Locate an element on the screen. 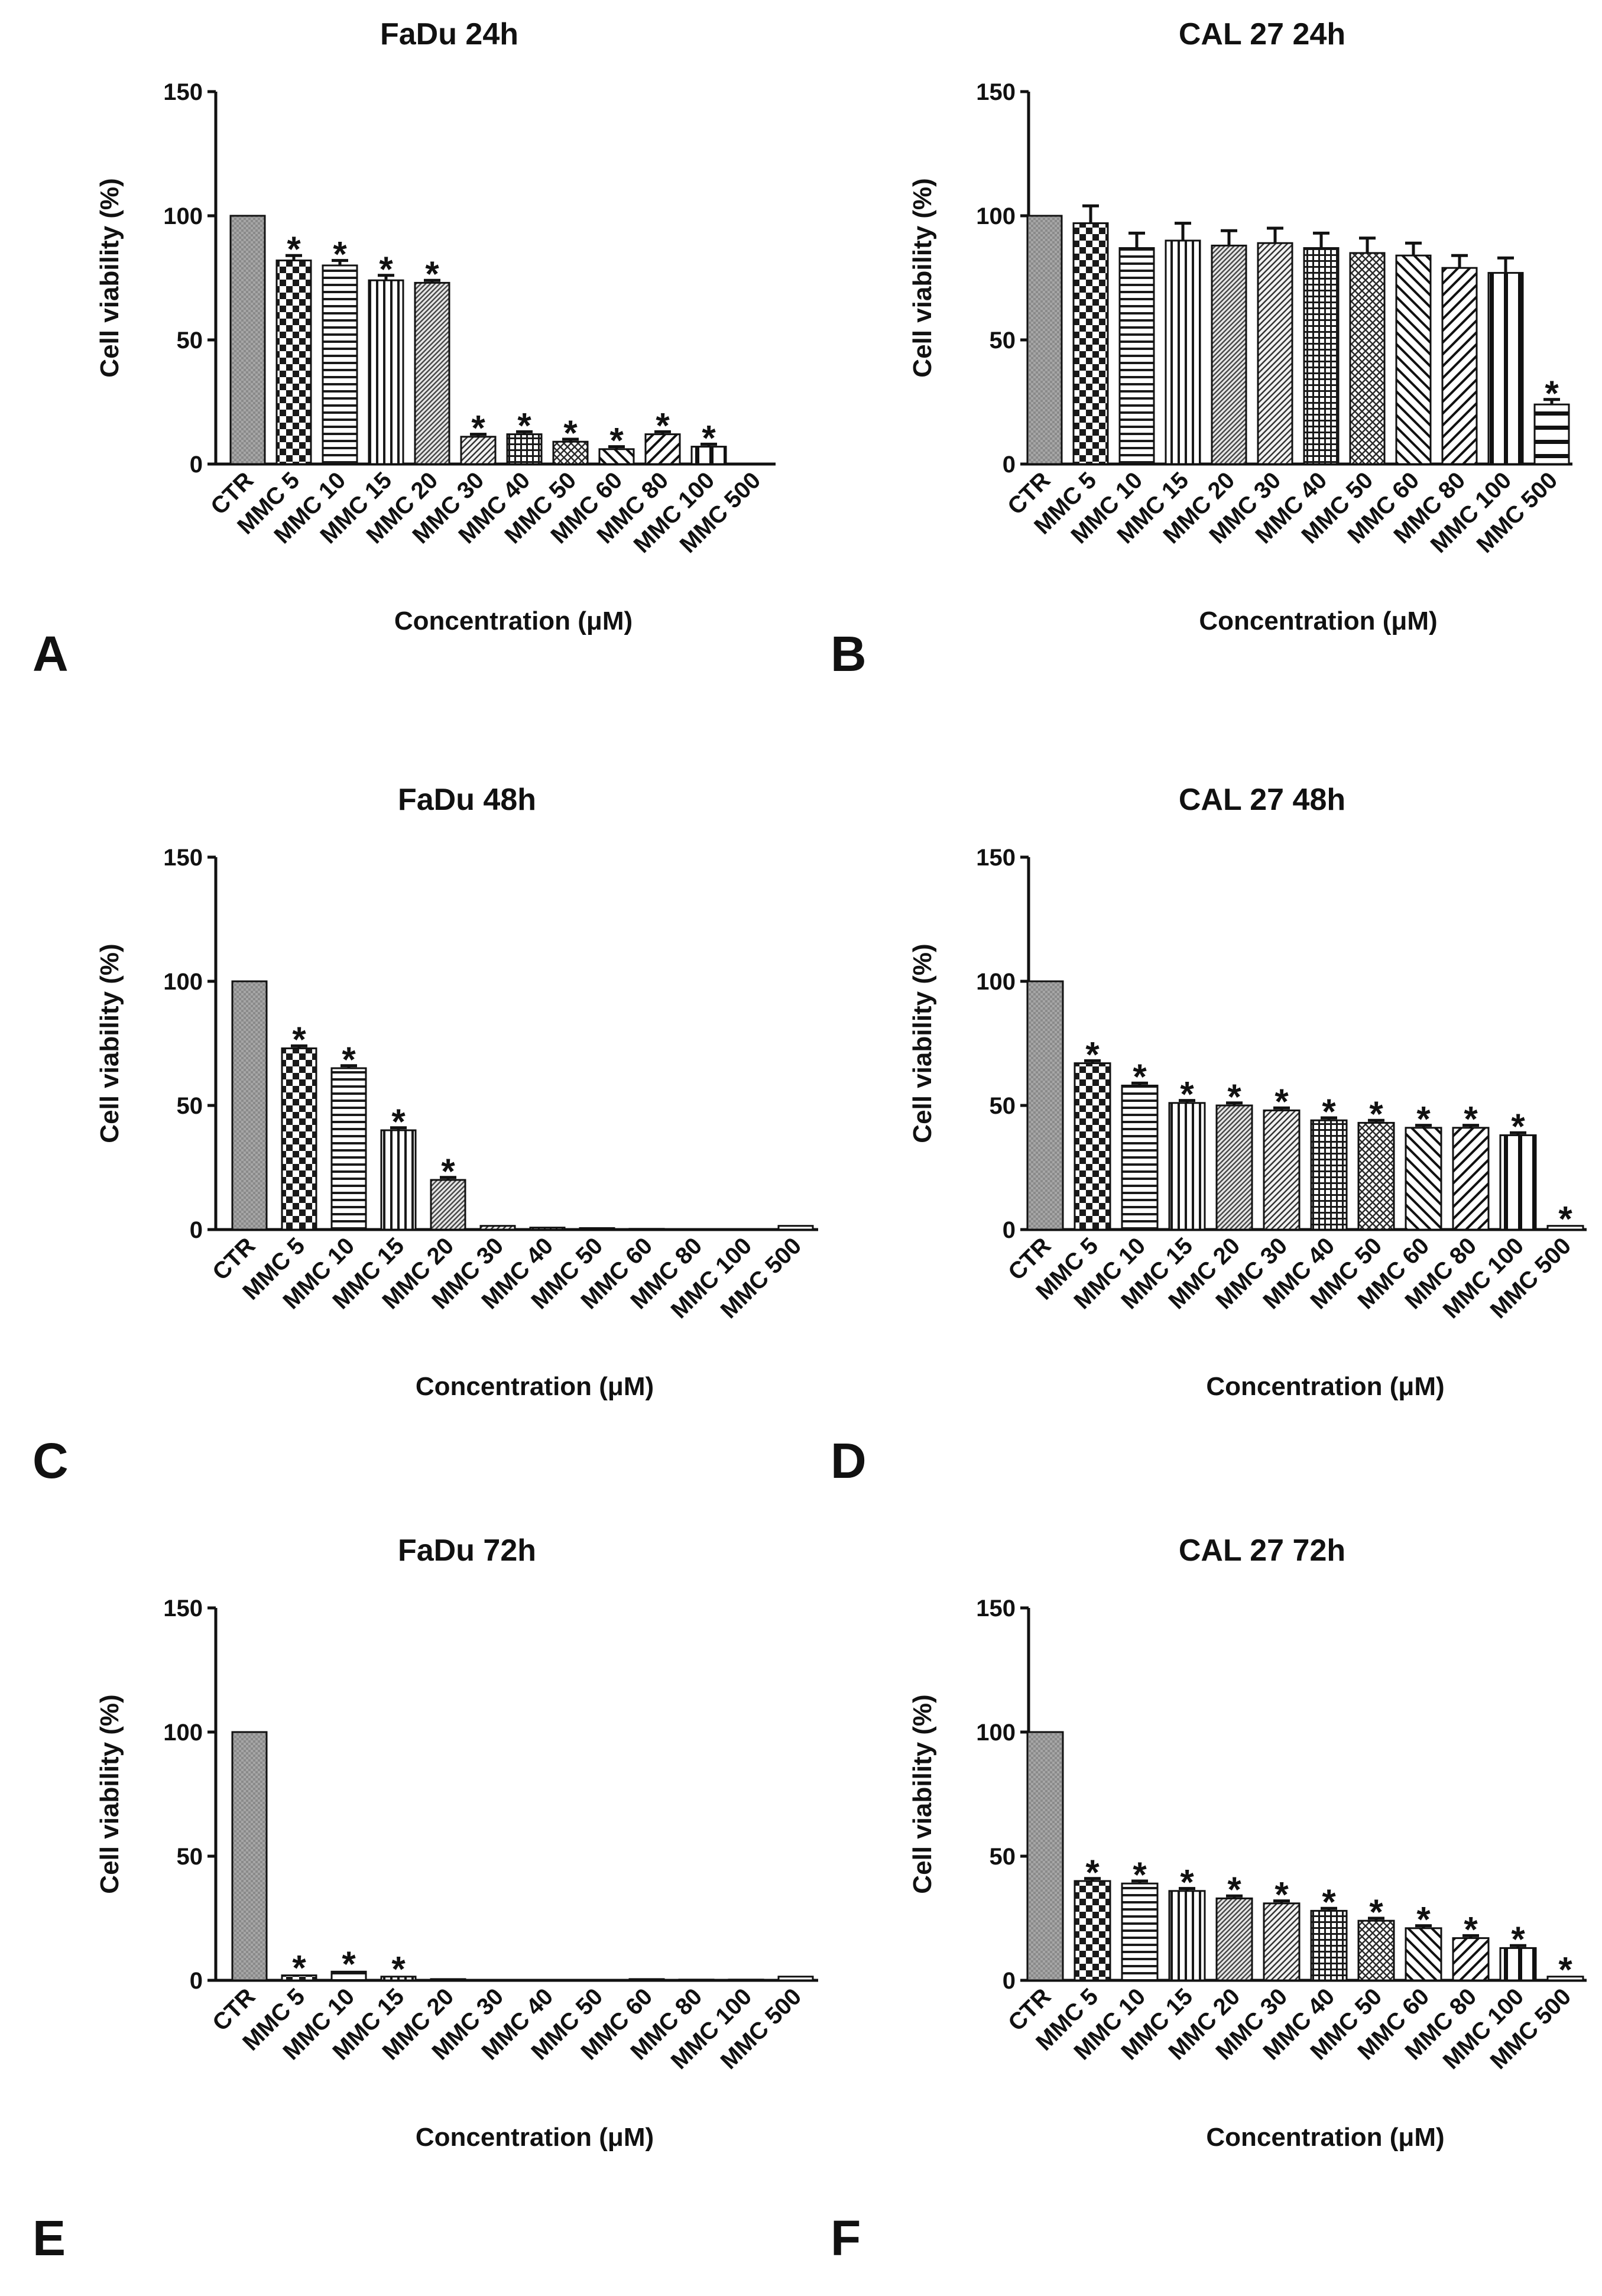  chart-title: CAL 27 48h is located at coordinates (1262, 800).